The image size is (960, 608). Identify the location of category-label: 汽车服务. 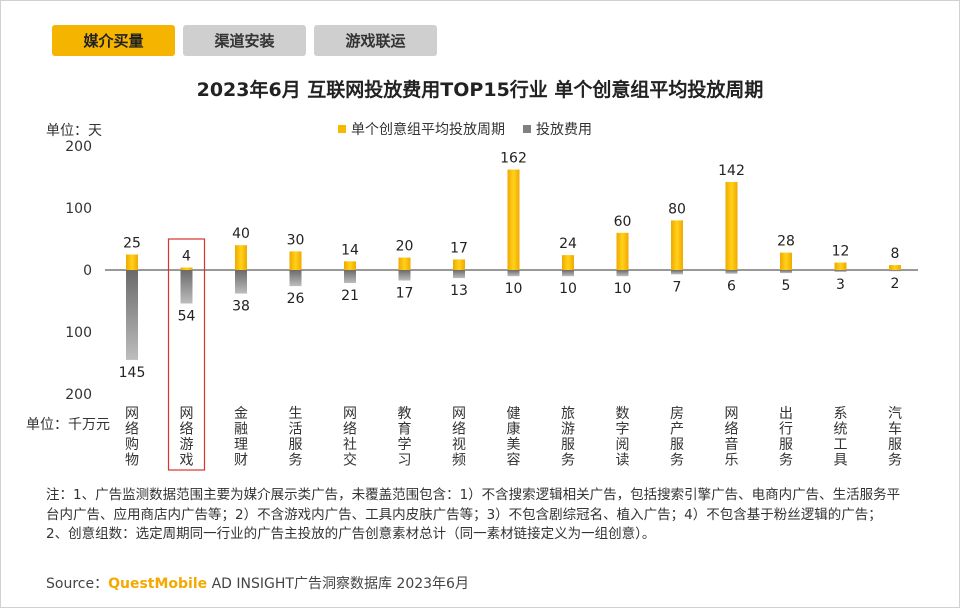
(895, 437).